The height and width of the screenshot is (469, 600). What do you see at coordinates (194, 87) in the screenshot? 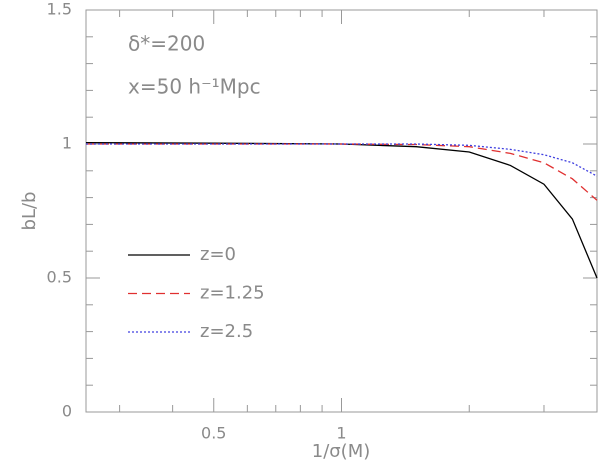
I see `annotation: x=50 h⁻¹Mpc` at bounding box center [194, 87].